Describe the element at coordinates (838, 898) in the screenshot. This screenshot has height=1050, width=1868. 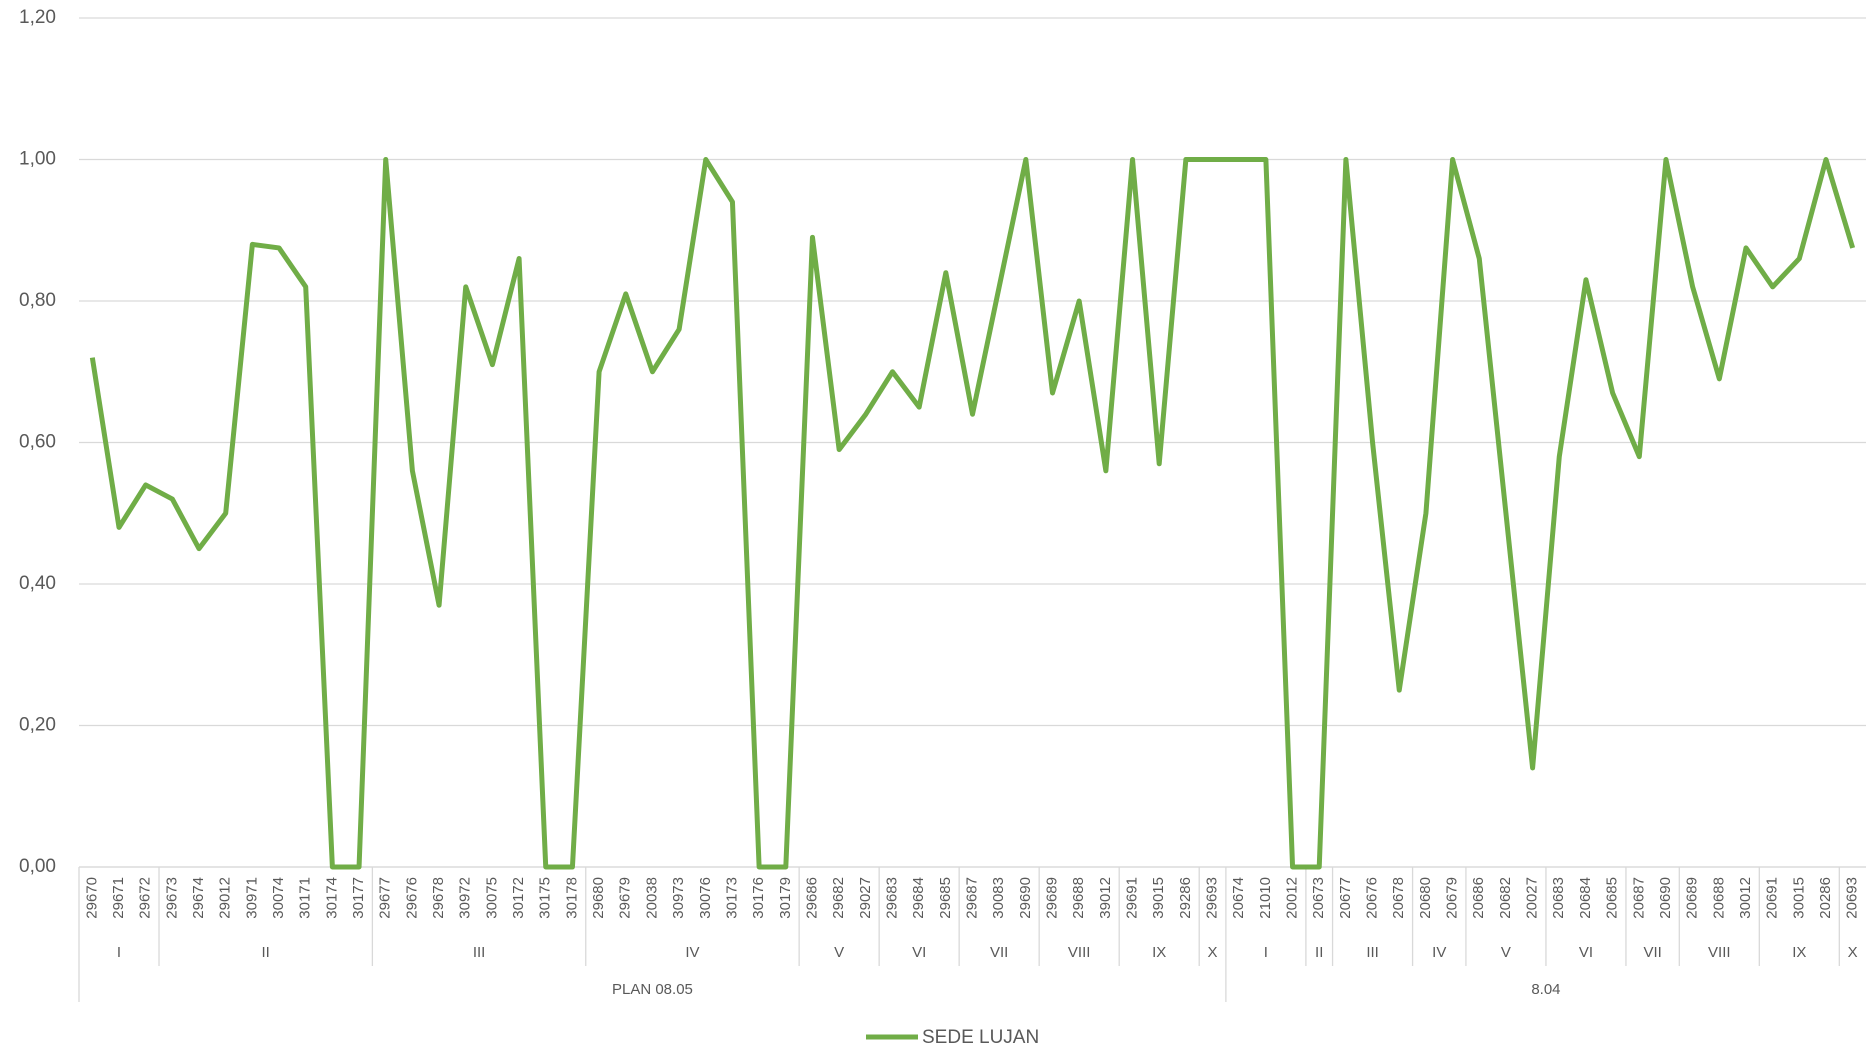
I see `x-tick-label: 29682` at that location.